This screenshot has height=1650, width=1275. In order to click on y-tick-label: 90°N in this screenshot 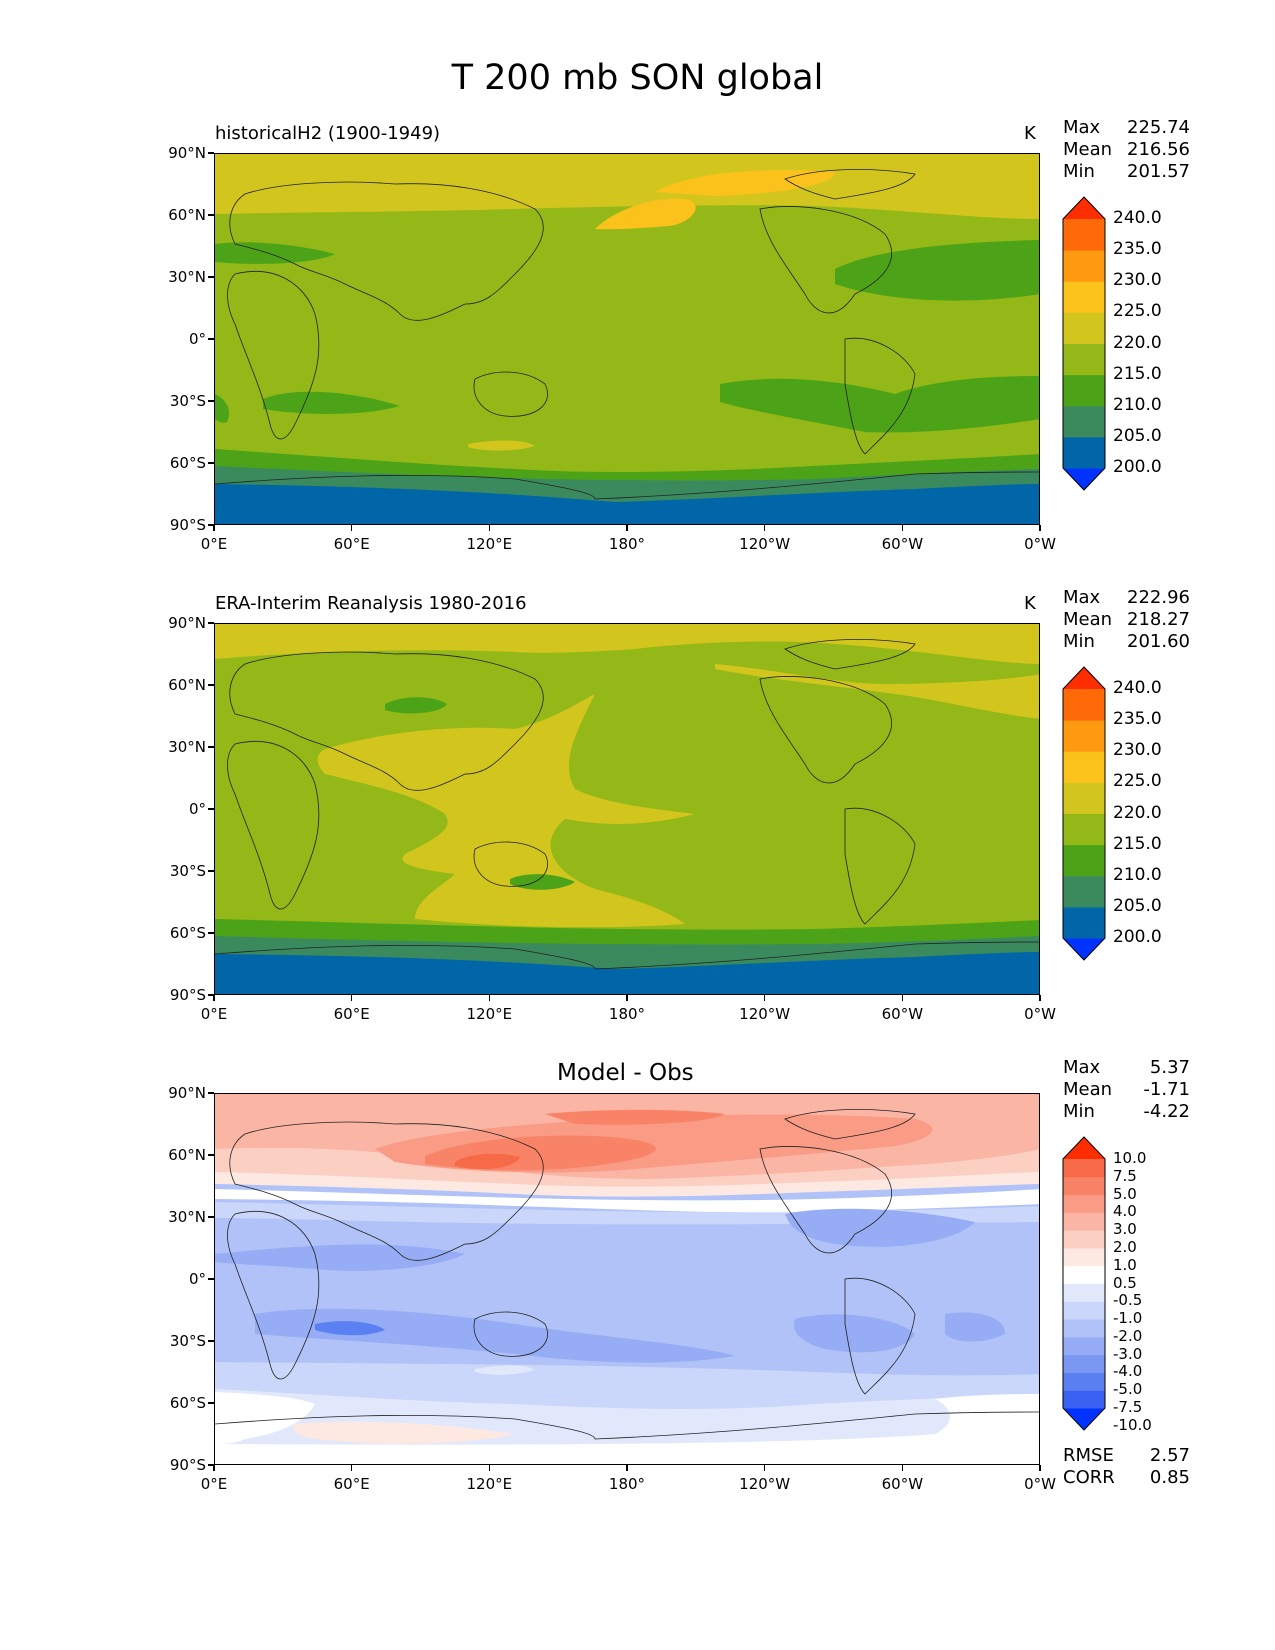, I will do `click(187, 153)`.